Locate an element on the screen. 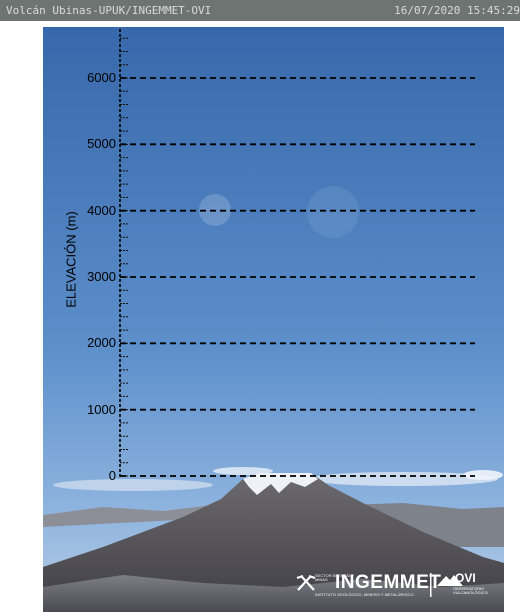  camera-timestamp: 16/07/2020 15:45:29 is located at coordinates (457, 10).